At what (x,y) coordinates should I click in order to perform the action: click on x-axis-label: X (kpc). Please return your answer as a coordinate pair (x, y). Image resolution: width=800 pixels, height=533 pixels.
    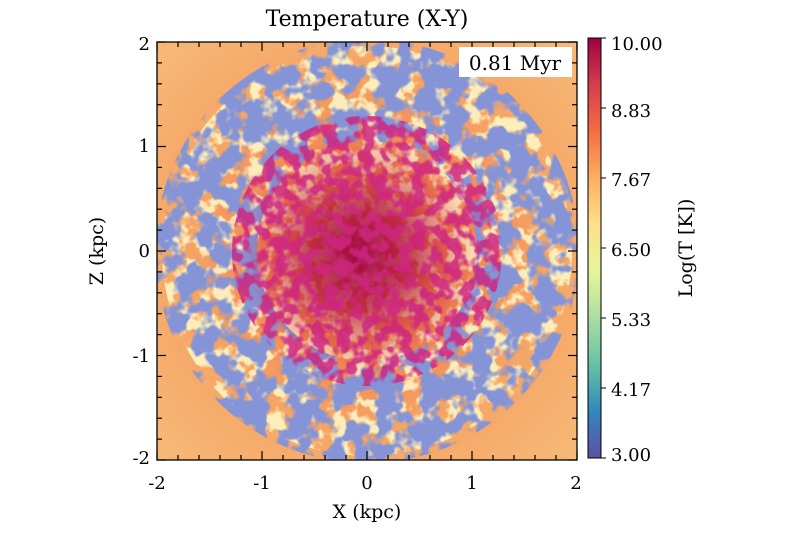
    Looking at the image, I should click on (367, 512).